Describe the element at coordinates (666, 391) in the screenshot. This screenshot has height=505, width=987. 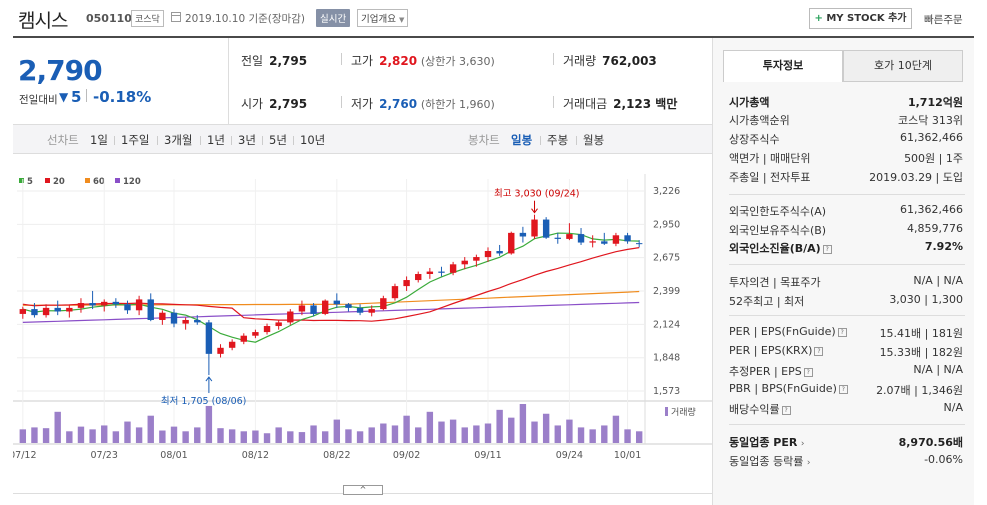
I see `y-tick-label: 1,573` at that location.